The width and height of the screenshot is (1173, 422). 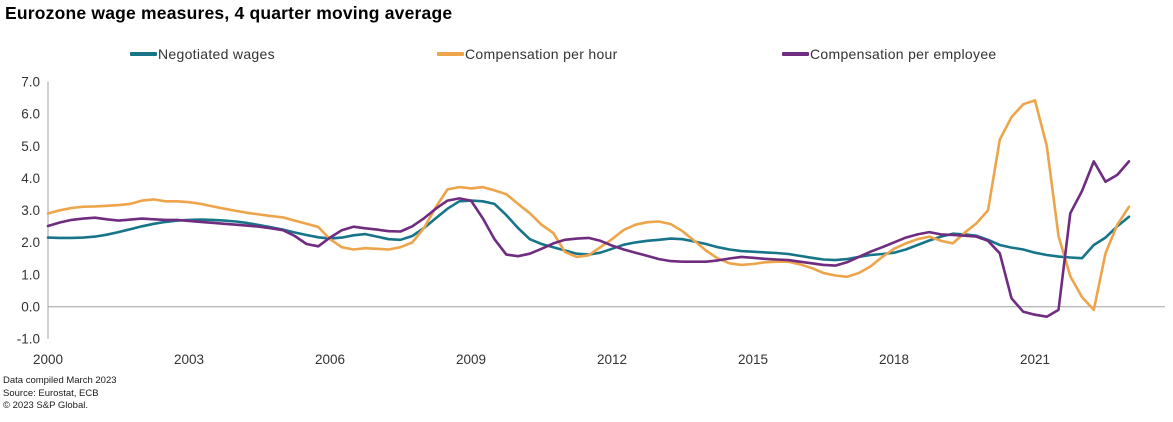 I want to click on y-axis-tick-label: 0.0, so click(x=30, y=307).